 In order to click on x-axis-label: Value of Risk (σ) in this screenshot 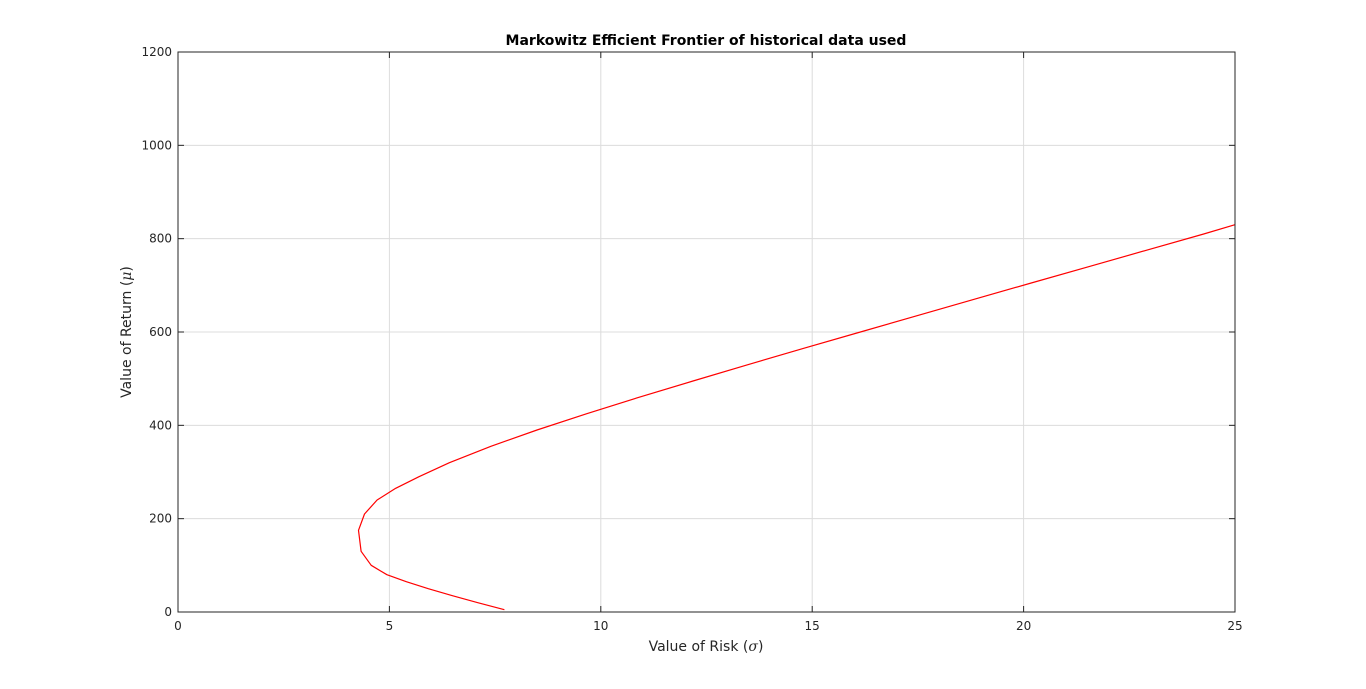, I will do `click(706, 647)`.